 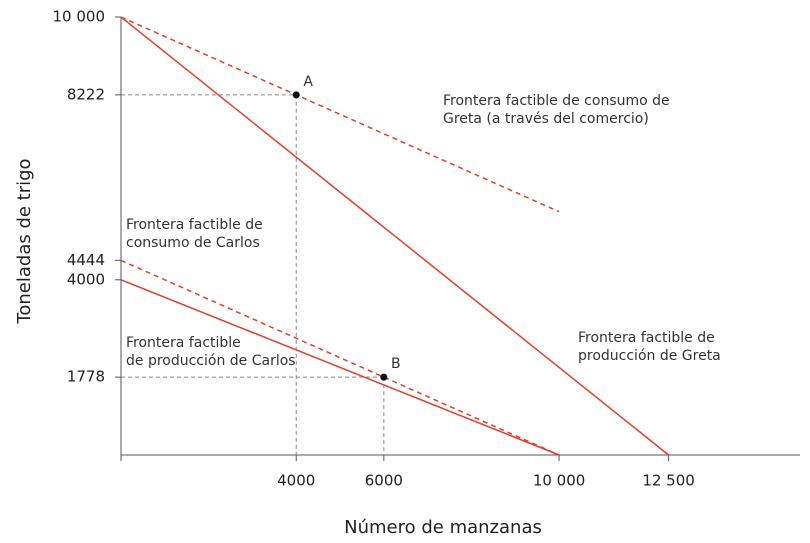 I want to click on series-label: Frontera factible, so click(x=183, y=343).